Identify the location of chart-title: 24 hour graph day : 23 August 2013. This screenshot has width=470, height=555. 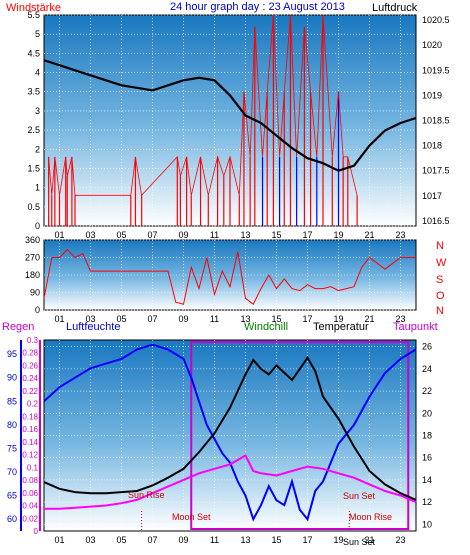
(257, 7).